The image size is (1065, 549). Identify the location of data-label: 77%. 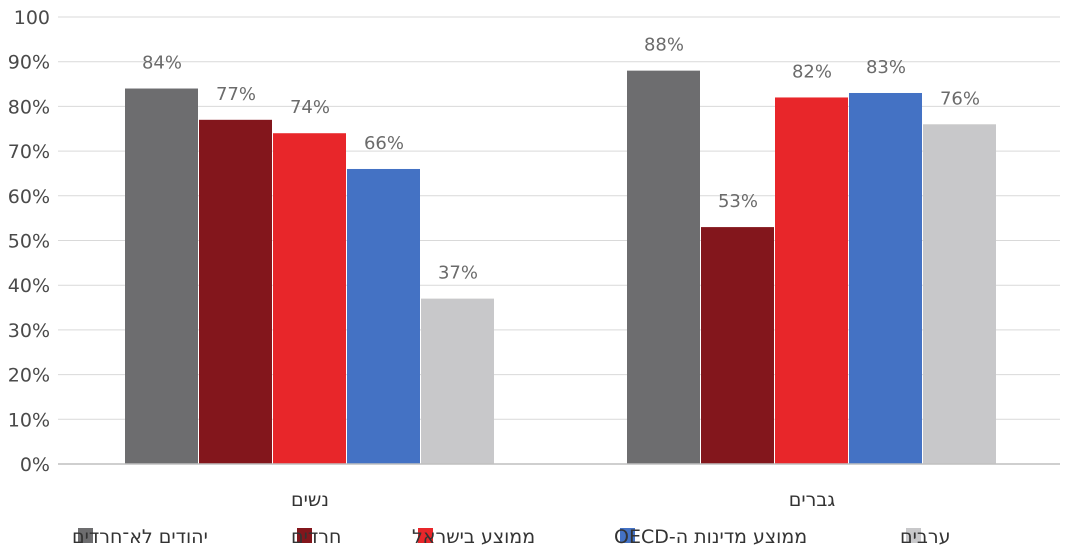
(236, 94).